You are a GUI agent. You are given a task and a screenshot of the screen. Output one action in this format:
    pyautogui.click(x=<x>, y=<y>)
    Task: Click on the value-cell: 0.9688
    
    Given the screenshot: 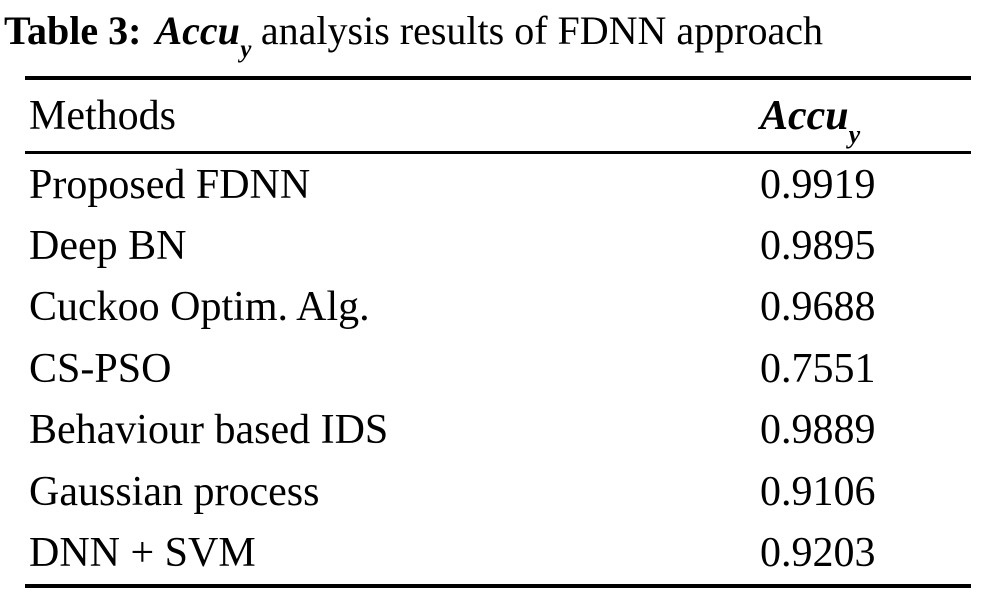 What is the action you would take?
    pyautogui.click(x=818, y=307)
    